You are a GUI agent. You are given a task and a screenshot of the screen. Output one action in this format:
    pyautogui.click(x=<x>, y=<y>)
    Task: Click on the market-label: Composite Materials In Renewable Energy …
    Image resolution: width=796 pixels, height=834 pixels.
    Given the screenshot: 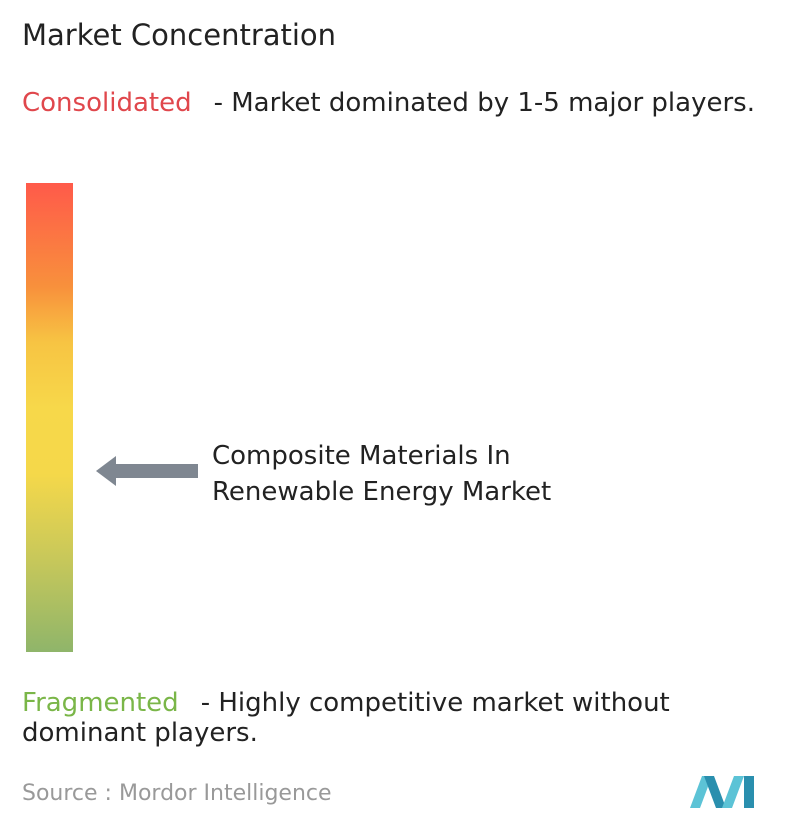 What is the action you would take?
    pyautogui.click(x=381, y=474)
    